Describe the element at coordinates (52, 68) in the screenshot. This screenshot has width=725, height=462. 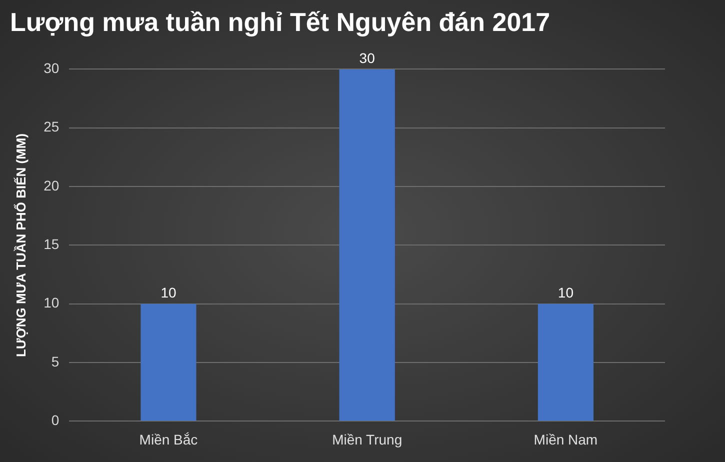
I see `y-tick-label: 30` at that location.